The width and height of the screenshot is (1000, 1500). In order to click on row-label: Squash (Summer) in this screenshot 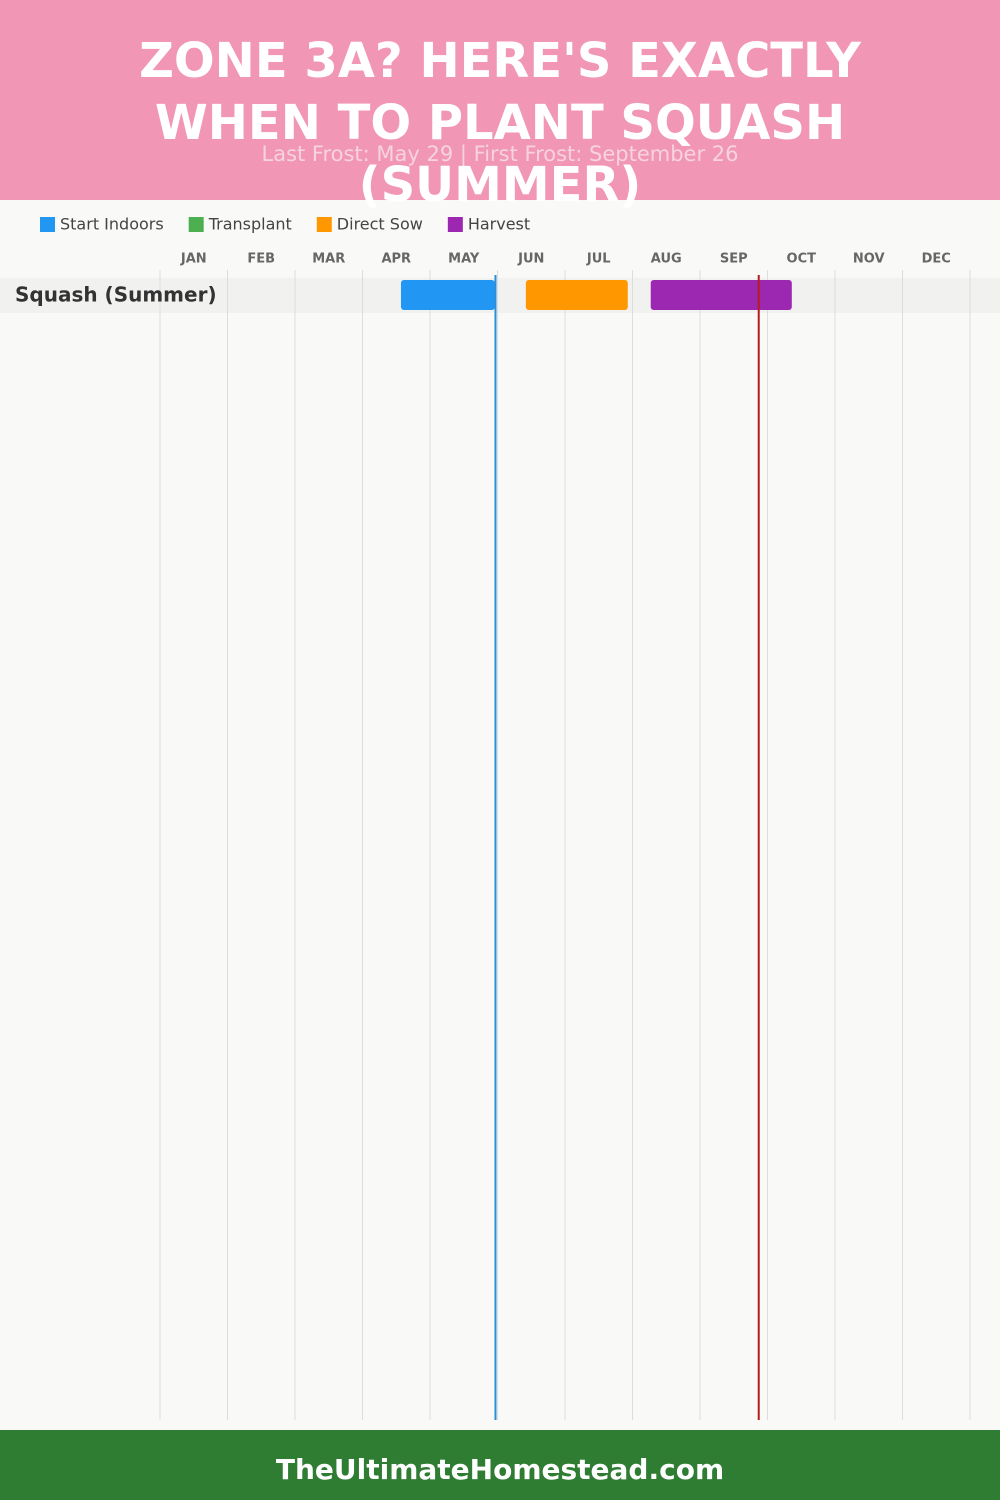, I will do `click(116, 295)`.